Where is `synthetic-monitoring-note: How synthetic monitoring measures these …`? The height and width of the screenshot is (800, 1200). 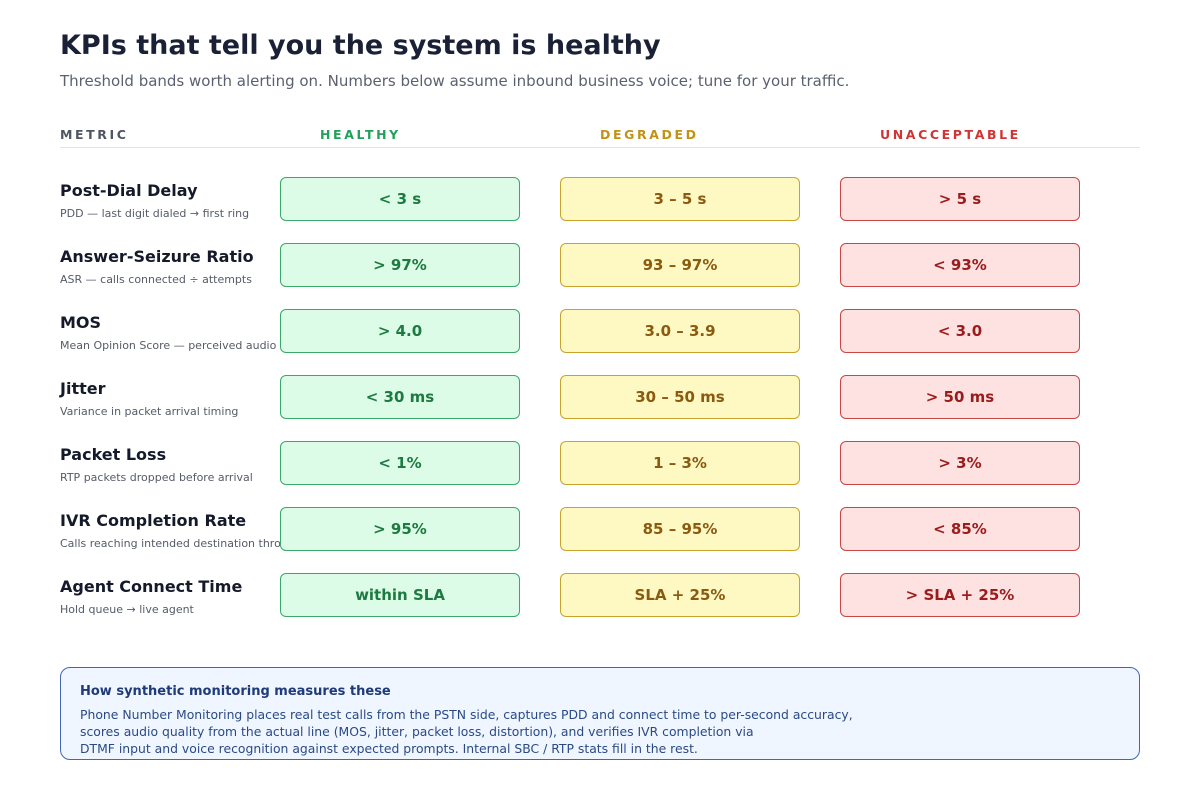 synthetic-monitoring-note: How synthetic monitoring measures these … is located at coordinates (600, 713).